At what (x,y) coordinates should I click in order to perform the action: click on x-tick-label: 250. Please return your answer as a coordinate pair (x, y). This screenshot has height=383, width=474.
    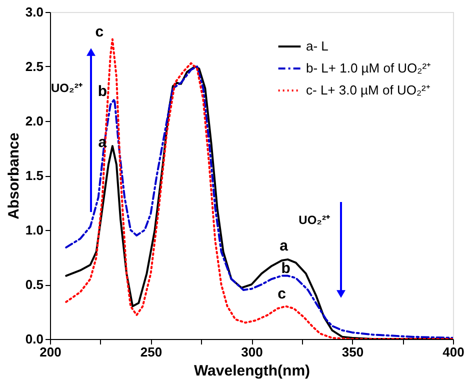
    Looking at the image, I should click on (151, 352).